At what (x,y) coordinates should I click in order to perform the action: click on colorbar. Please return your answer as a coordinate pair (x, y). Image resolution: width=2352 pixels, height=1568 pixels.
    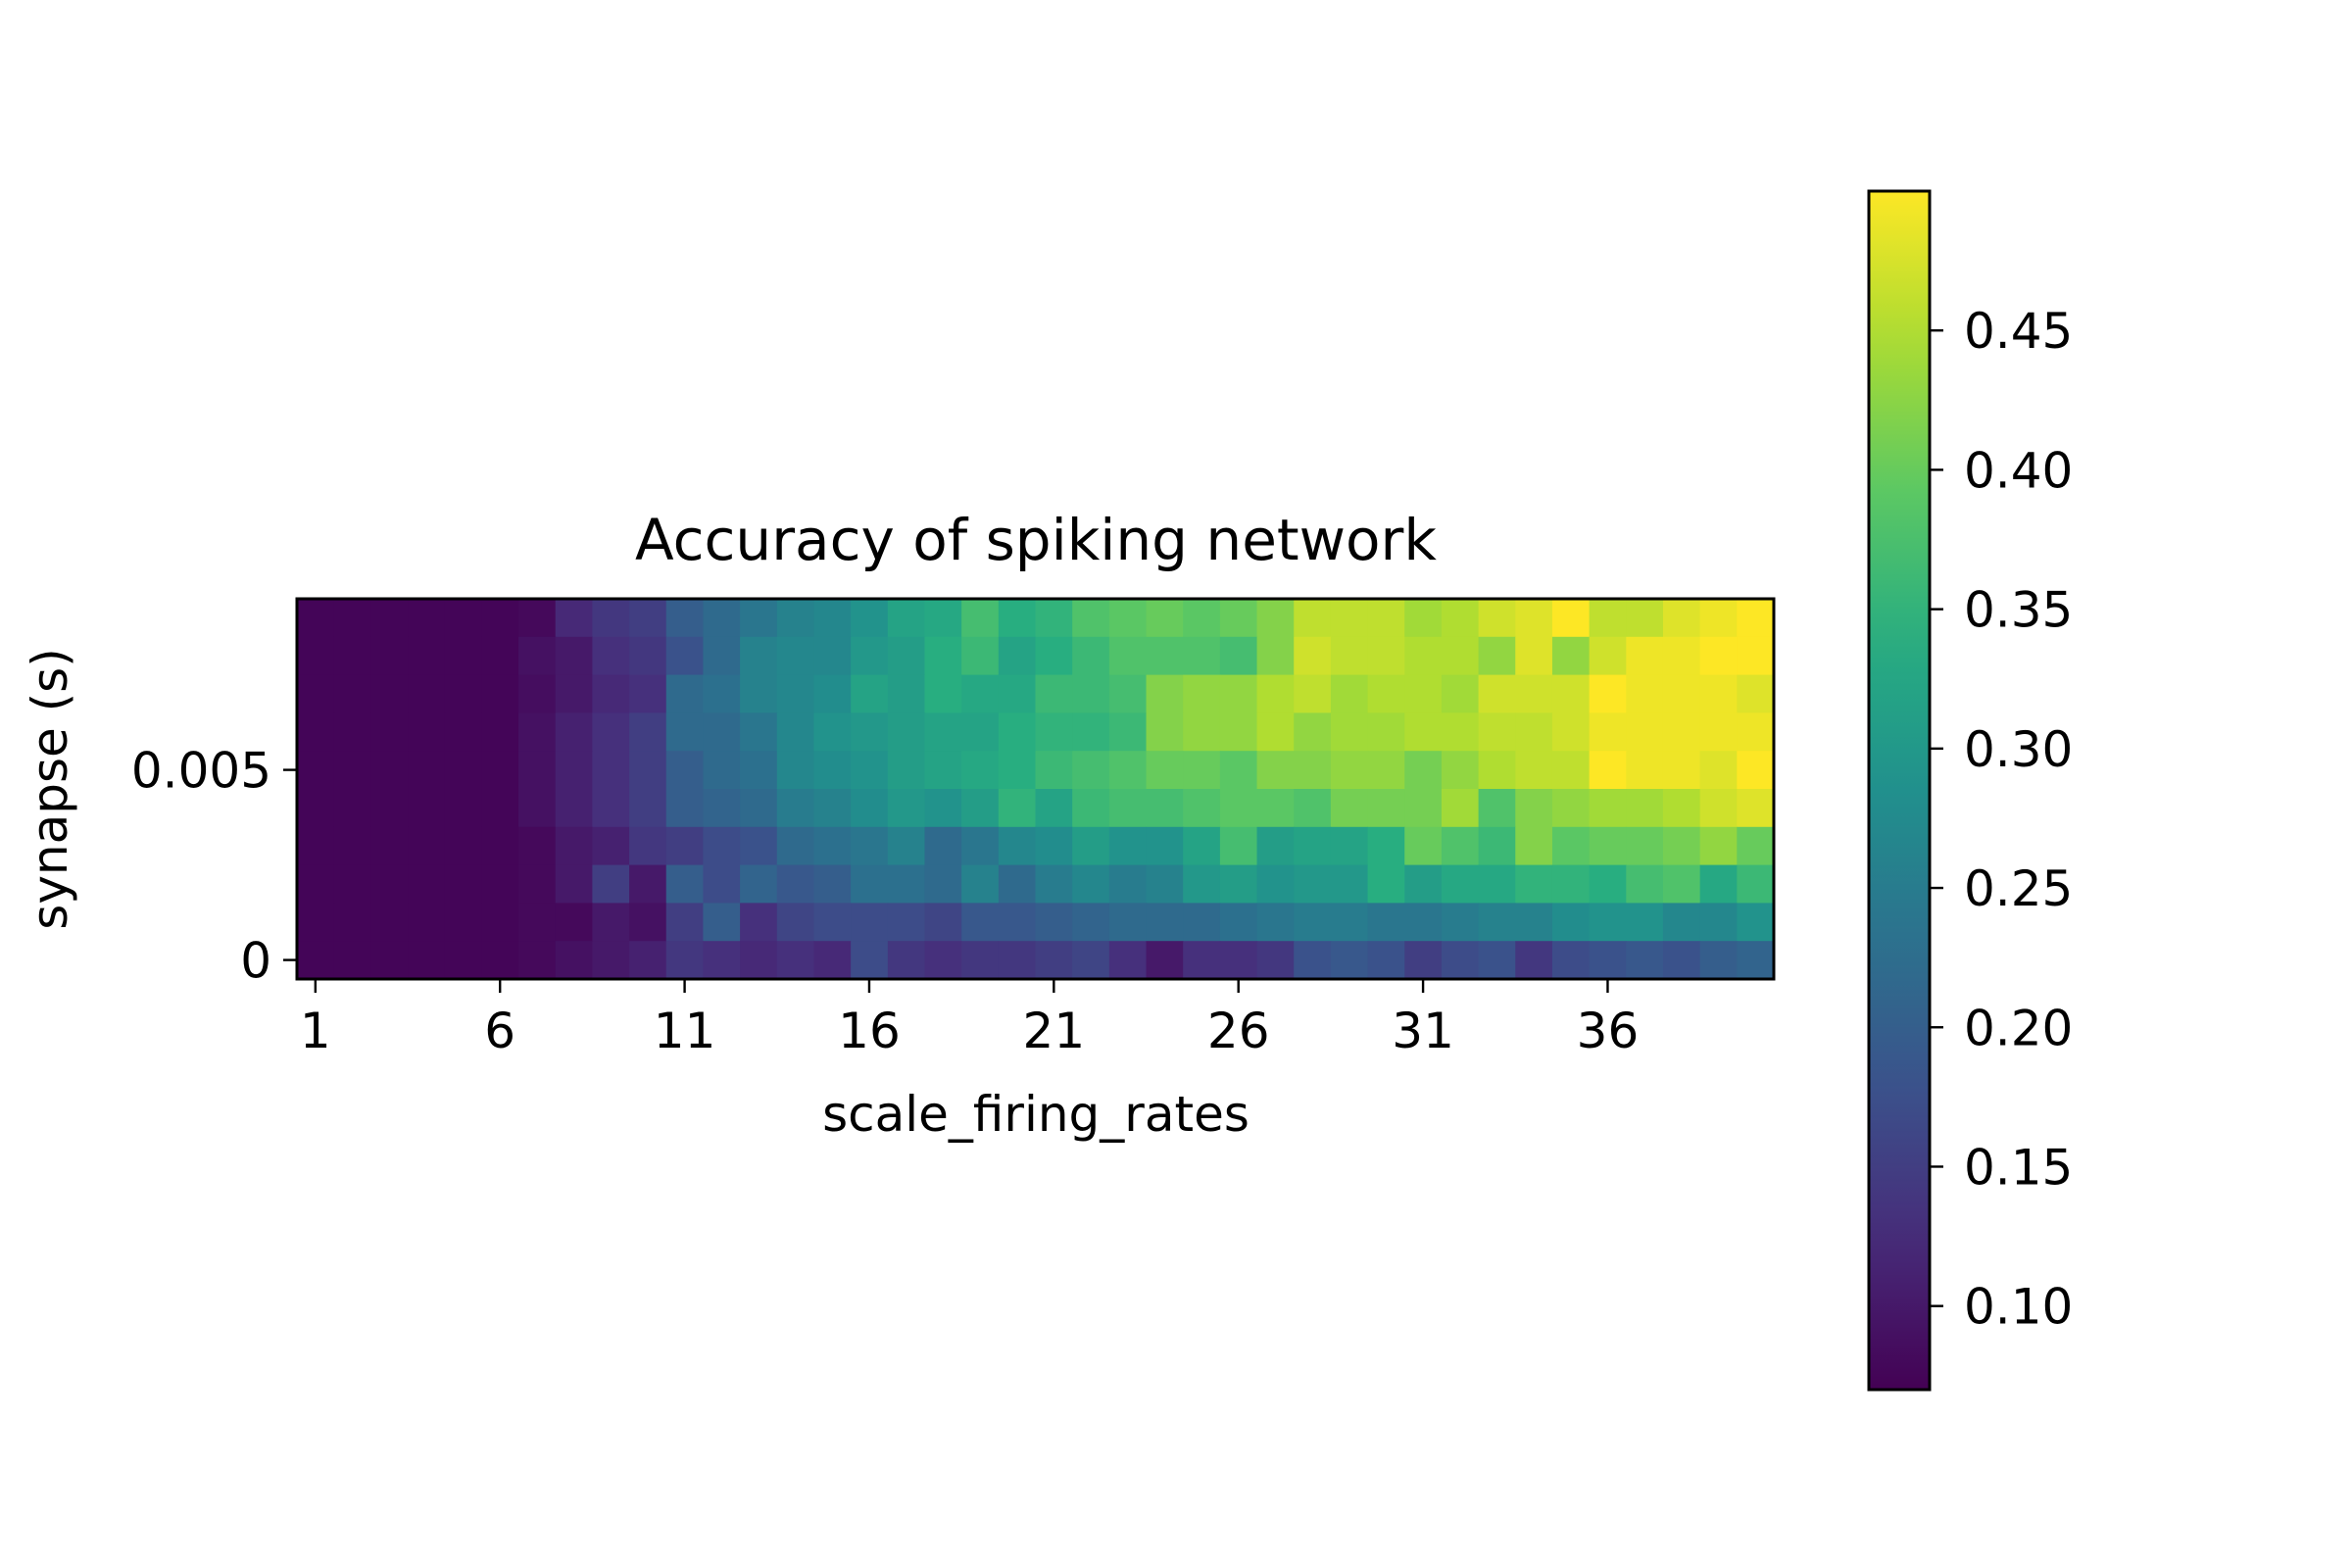
    Looking at the image, I should click on (1899, 790).